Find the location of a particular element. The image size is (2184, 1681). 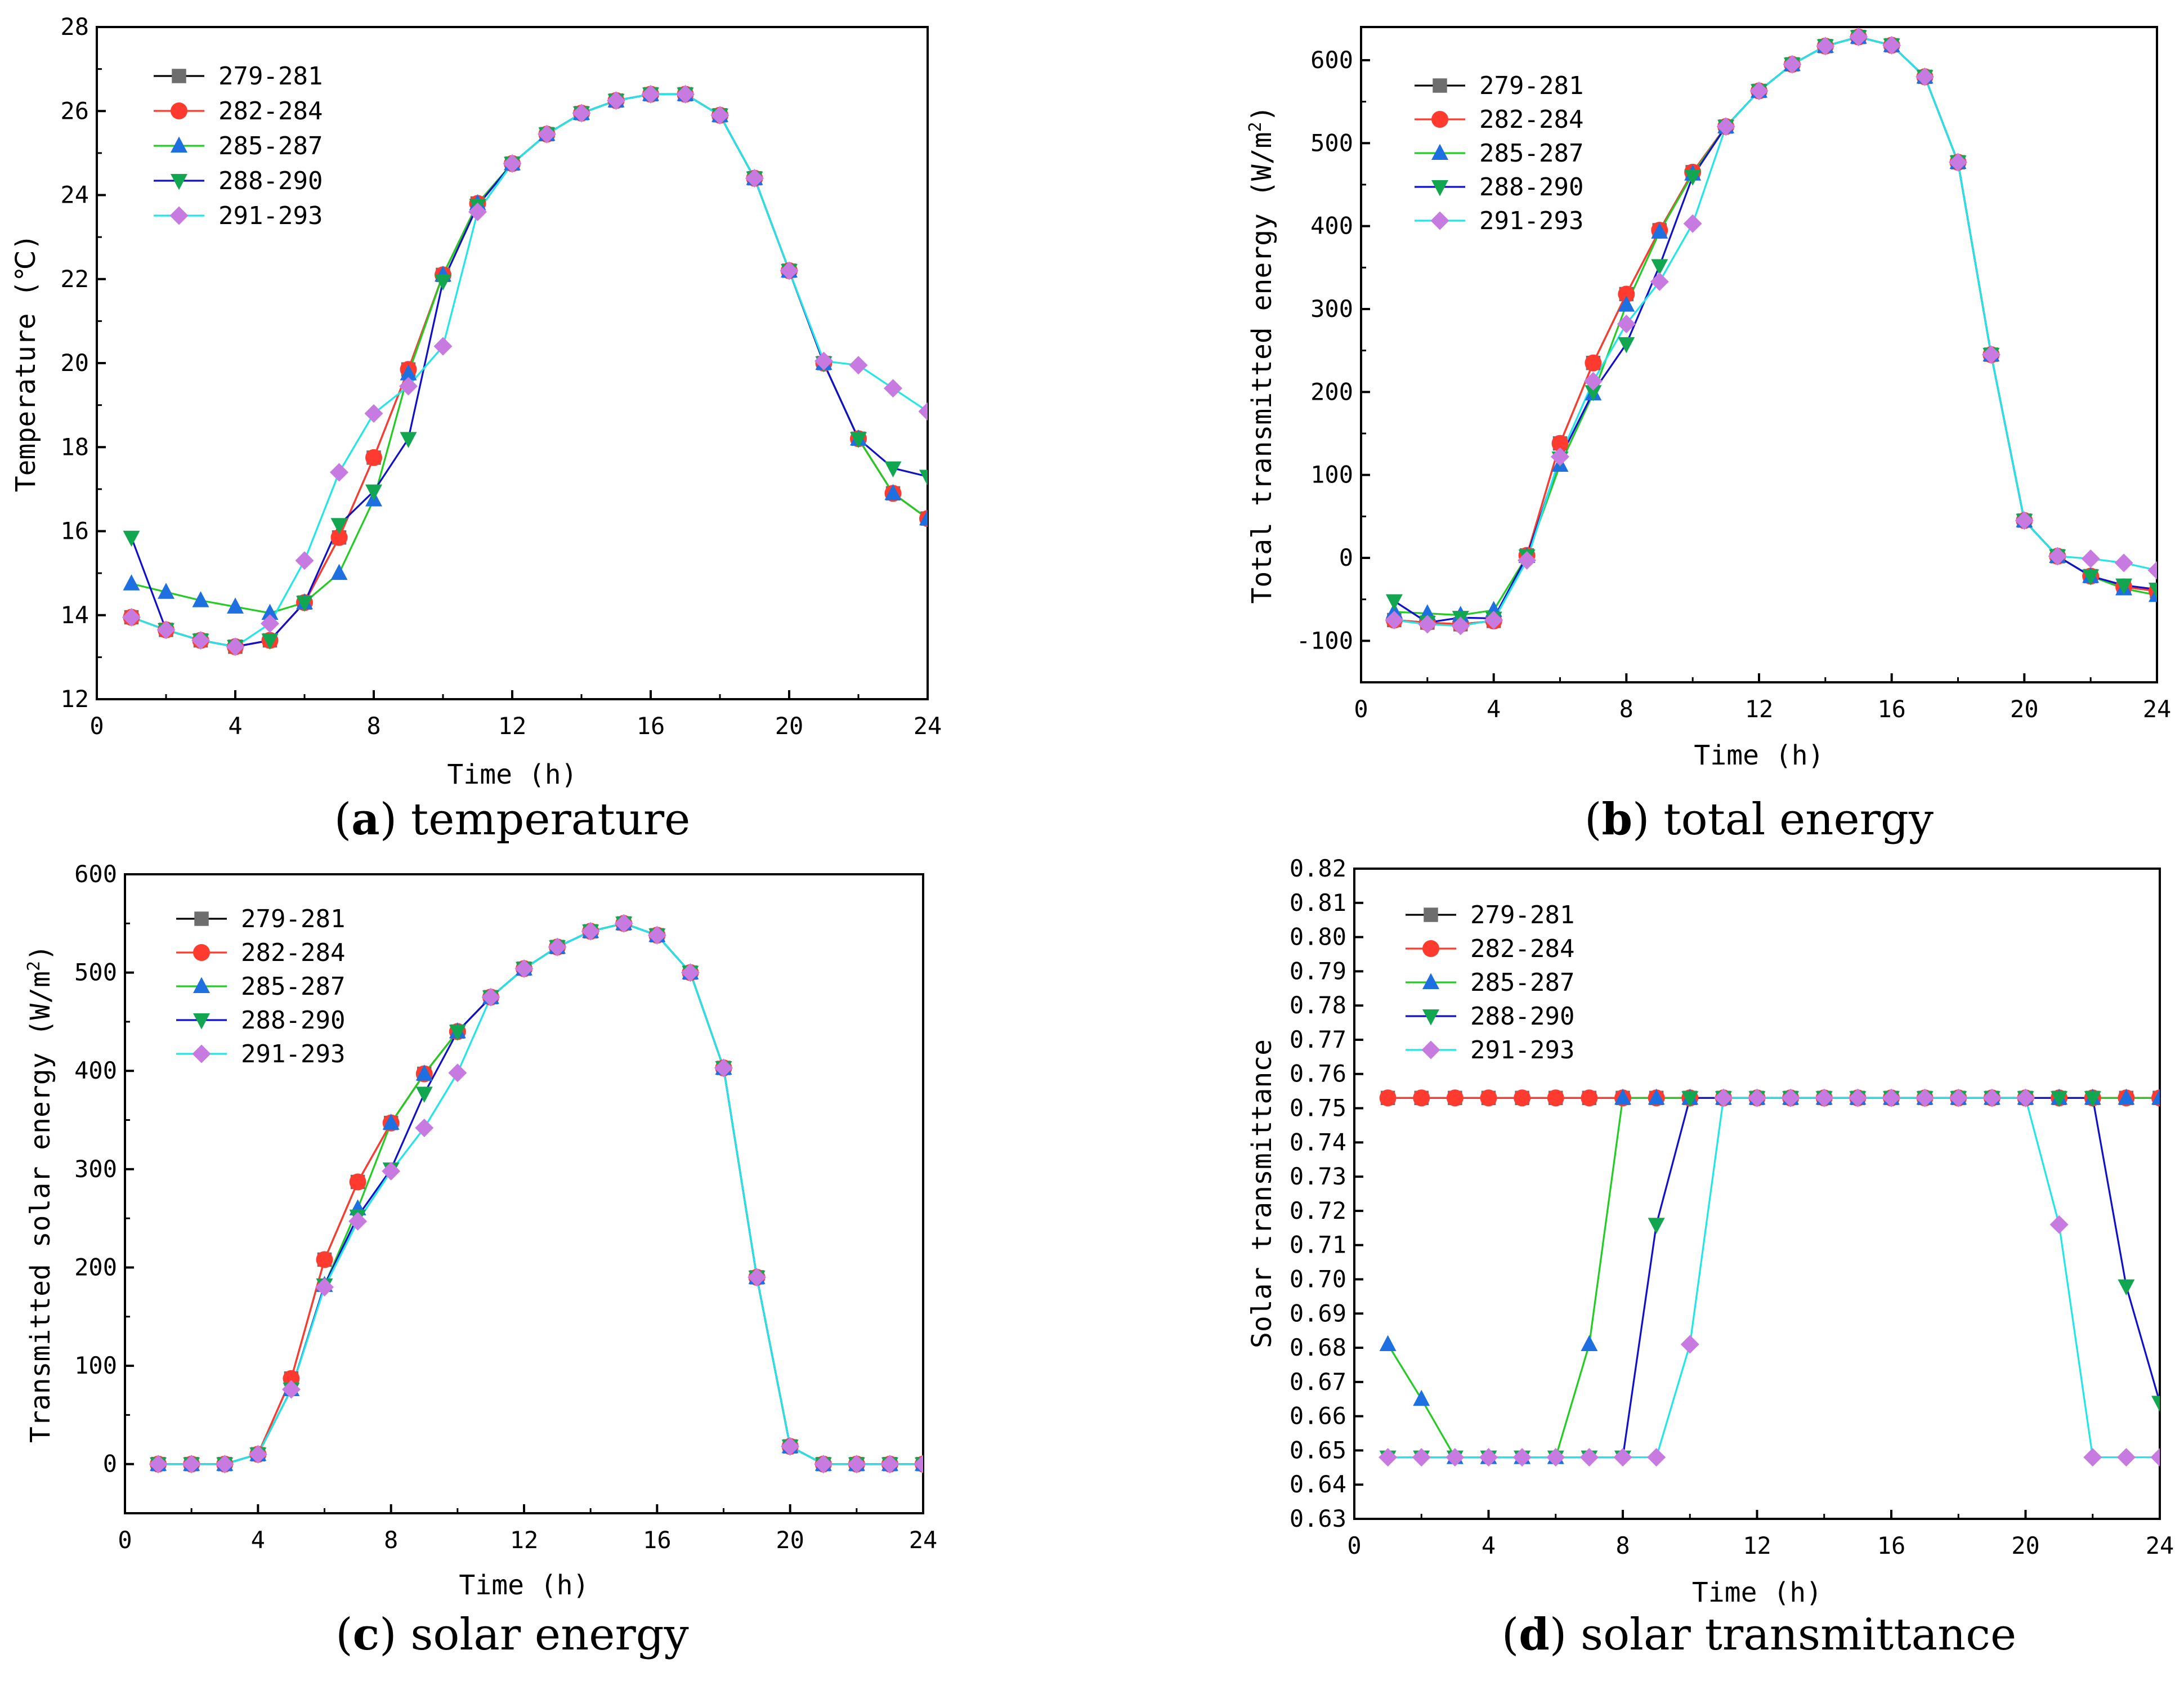

y-tick-label: 28 is located at coordinates (74, 27).